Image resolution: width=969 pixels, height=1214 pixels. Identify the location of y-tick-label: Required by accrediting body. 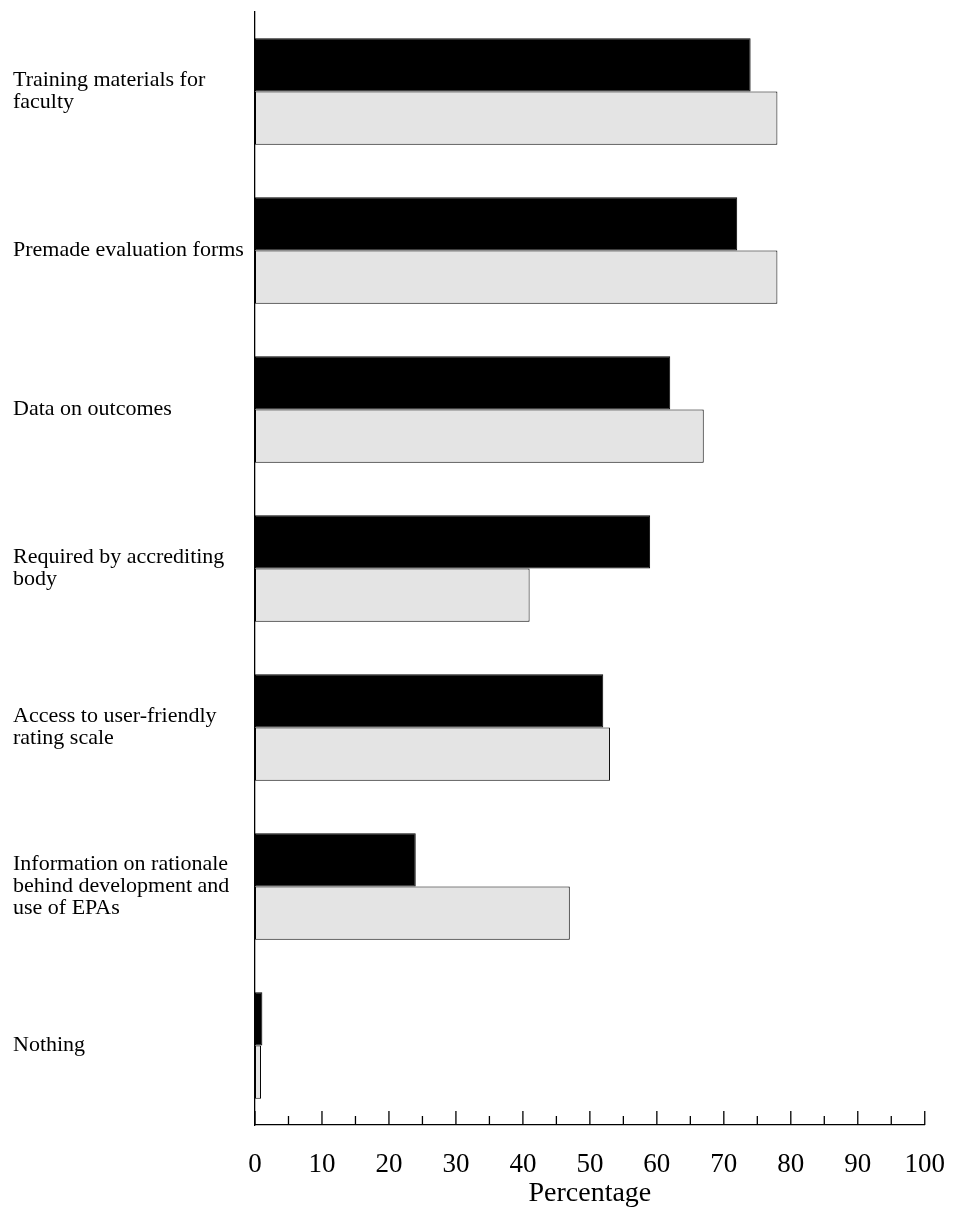
(119, 567).